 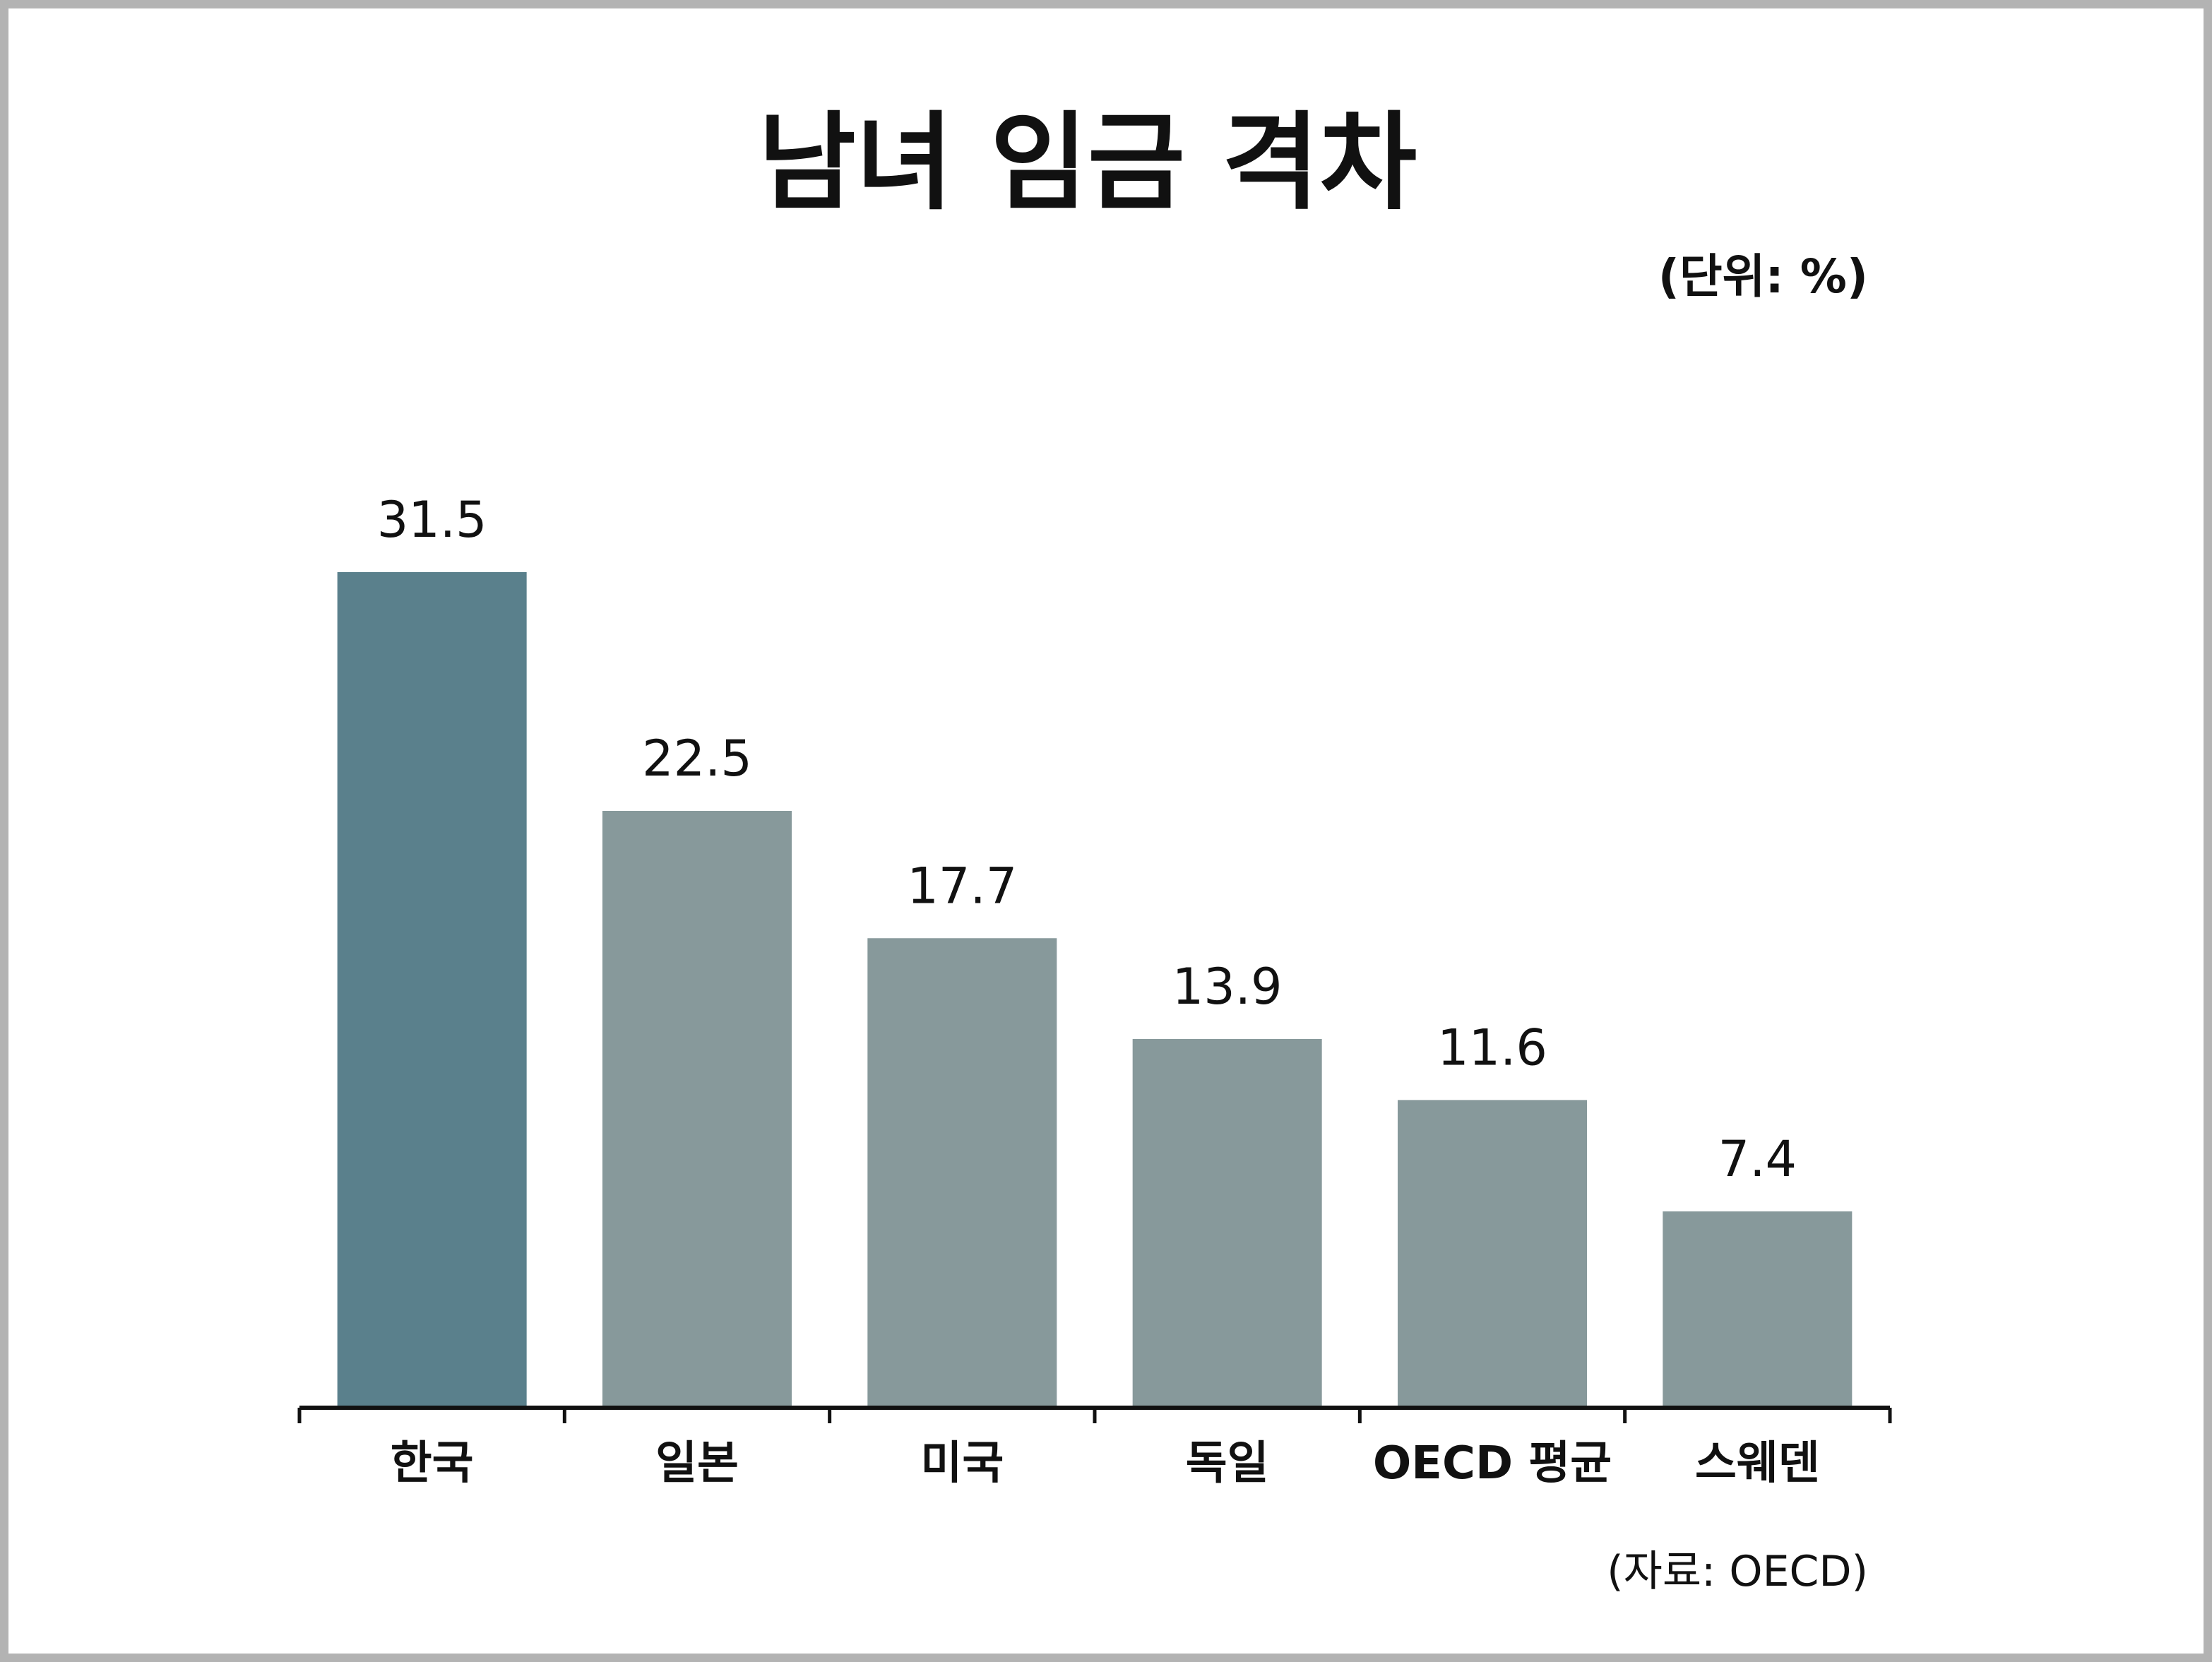 I want to click on value-label-2: 17.7, so click(x=962, y=886).